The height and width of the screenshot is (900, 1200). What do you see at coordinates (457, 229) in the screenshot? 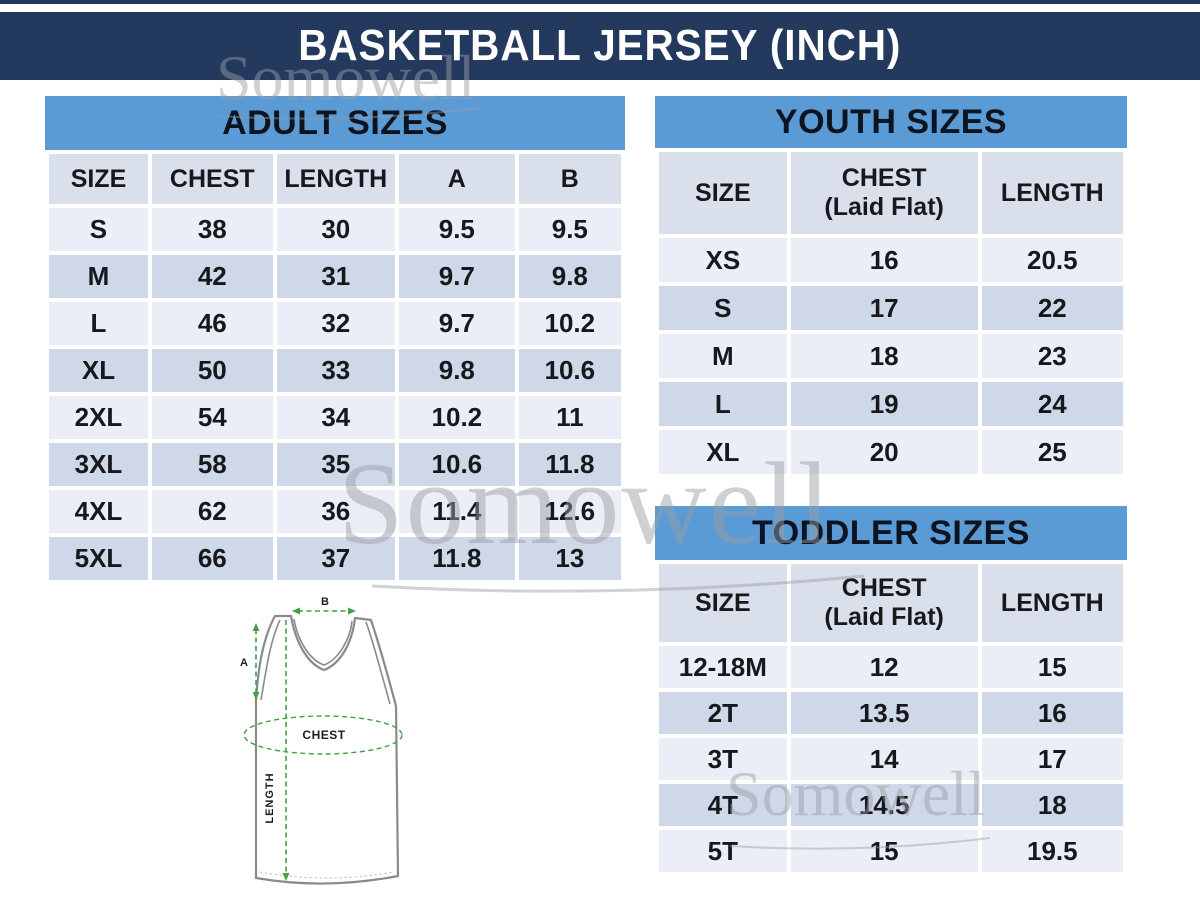
I see `table-cell: 9.5` at bounding box center [457, 229].